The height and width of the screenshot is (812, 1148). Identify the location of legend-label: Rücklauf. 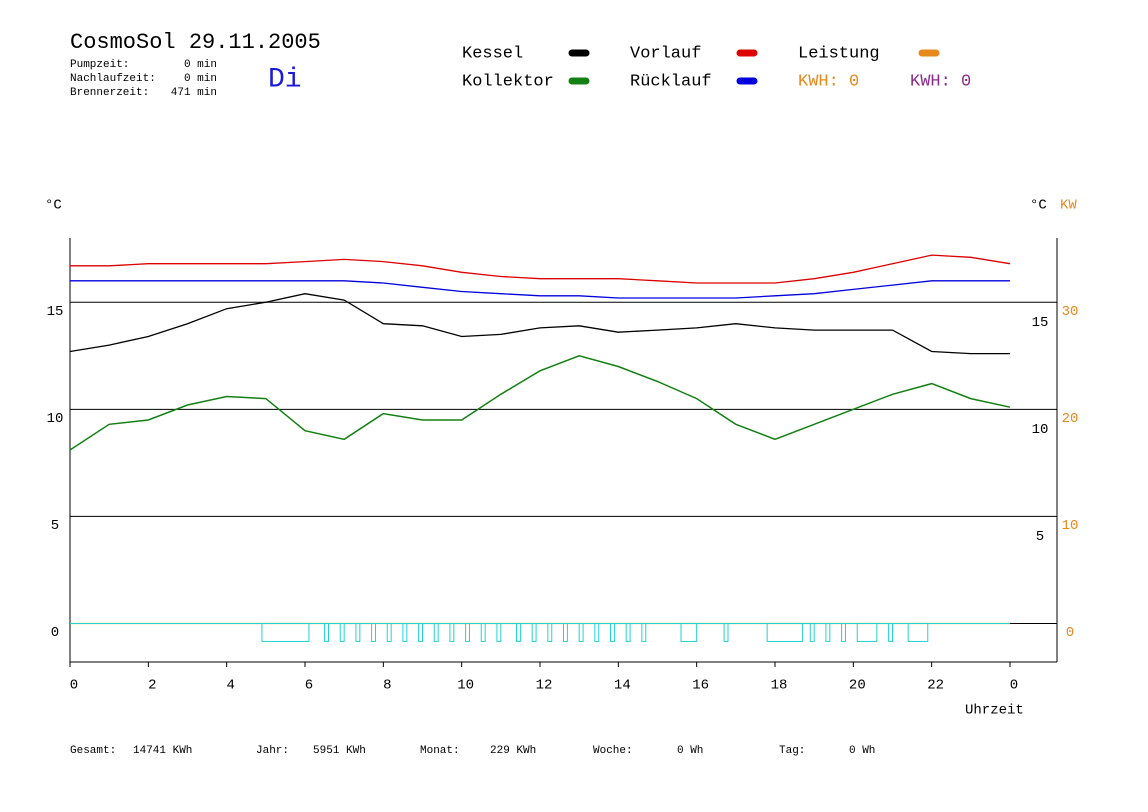
(671, 81).